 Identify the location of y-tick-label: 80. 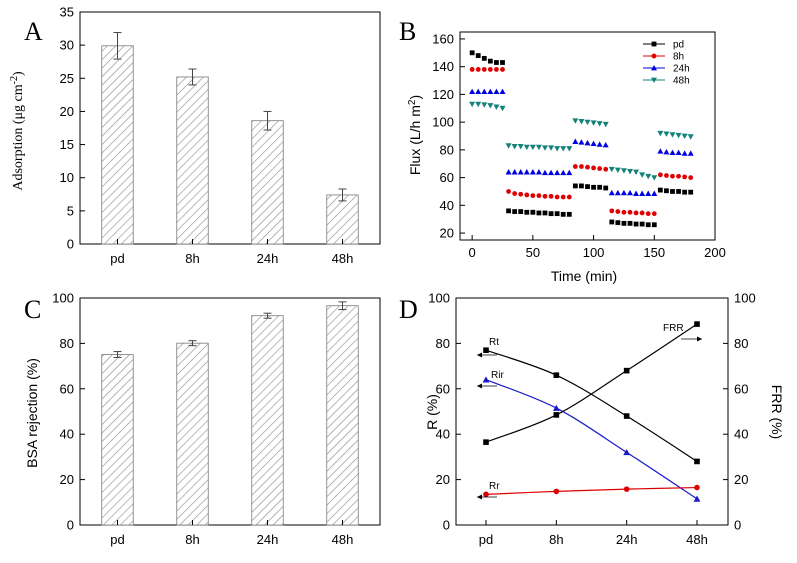
(447, 149).